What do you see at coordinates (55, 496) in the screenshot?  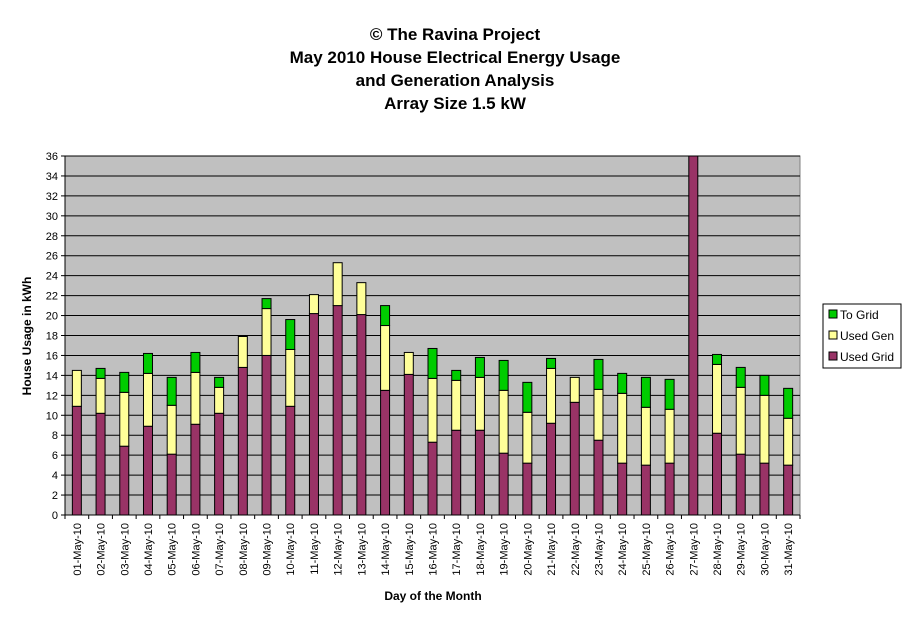 I see `y-tick-label: 2` at bounding box center [55, 496].